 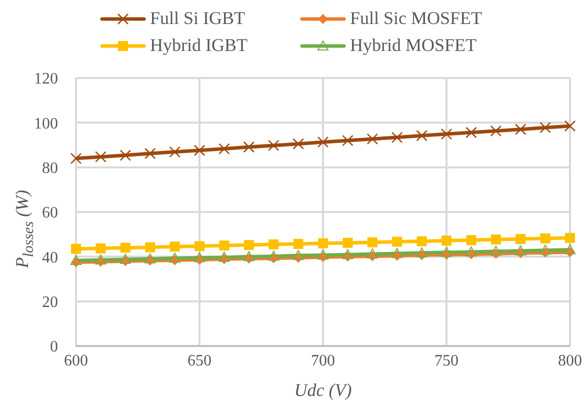 I want to click on y-tick-label: 40, so click(x=50, y=257).